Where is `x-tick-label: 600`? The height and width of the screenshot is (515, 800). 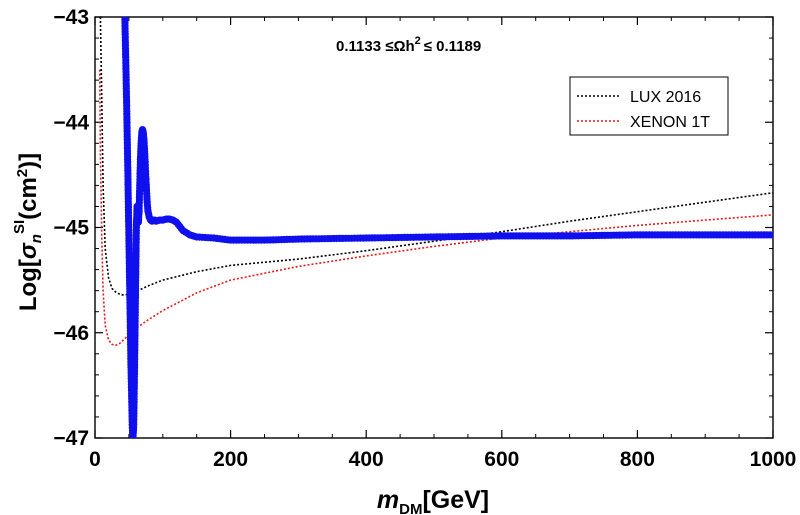
x-tick-label: 600 is located at coordinates (501, 459).